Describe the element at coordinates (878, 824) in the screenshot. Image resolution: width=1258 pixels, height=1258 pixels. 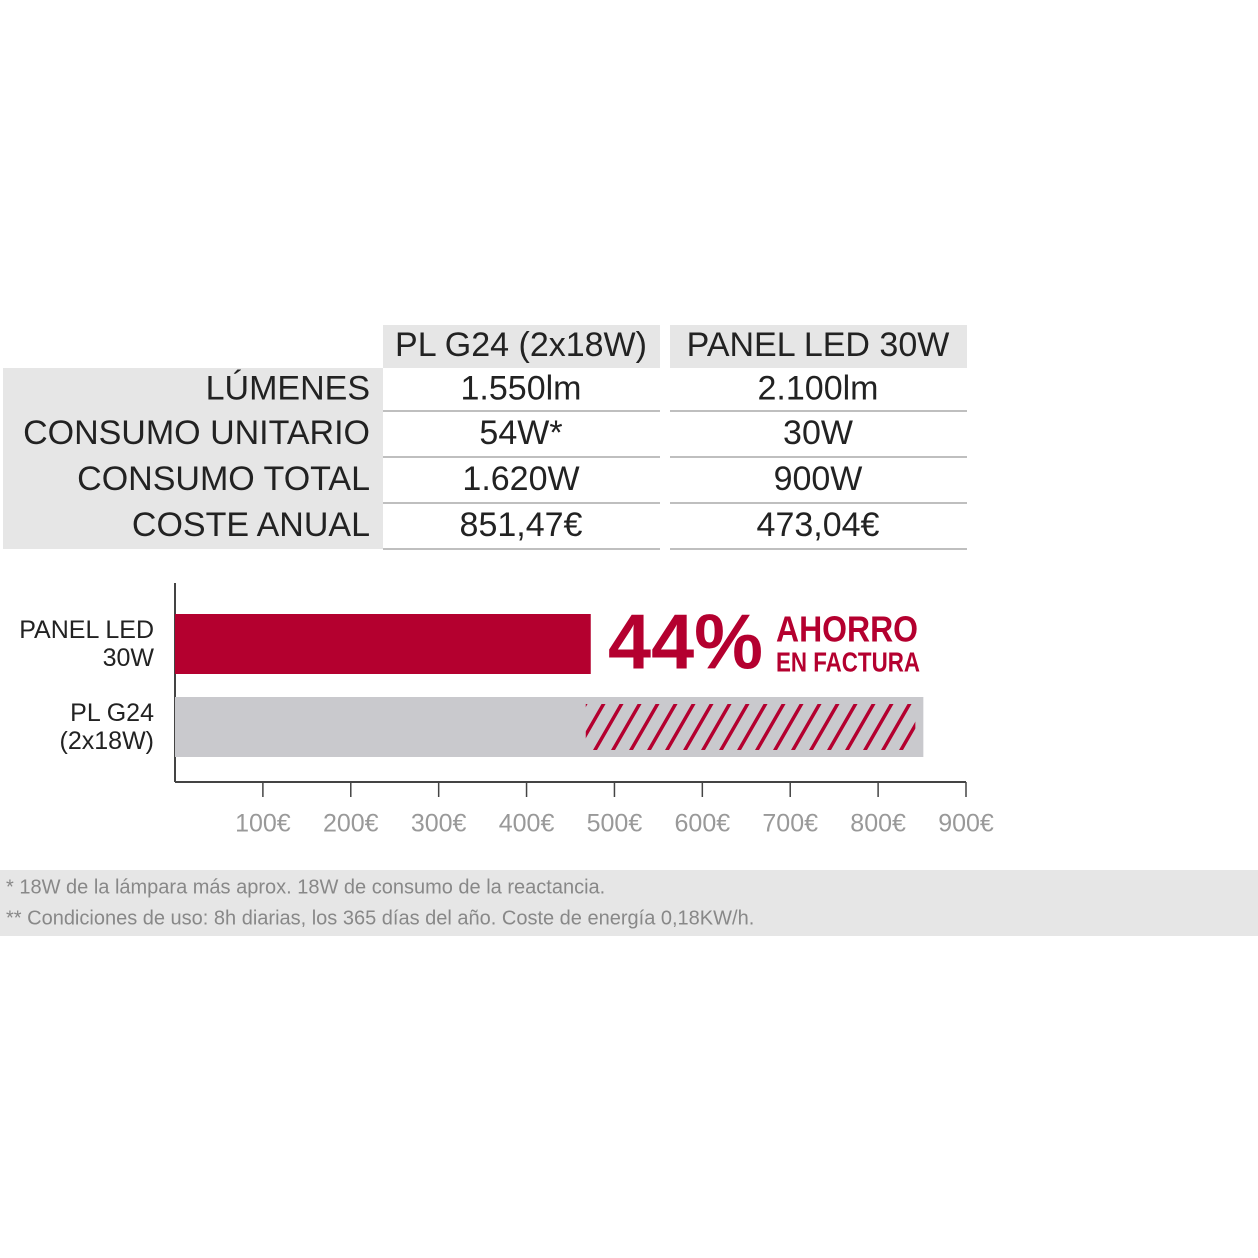
I see `x-tick-label: 800€` at that location.